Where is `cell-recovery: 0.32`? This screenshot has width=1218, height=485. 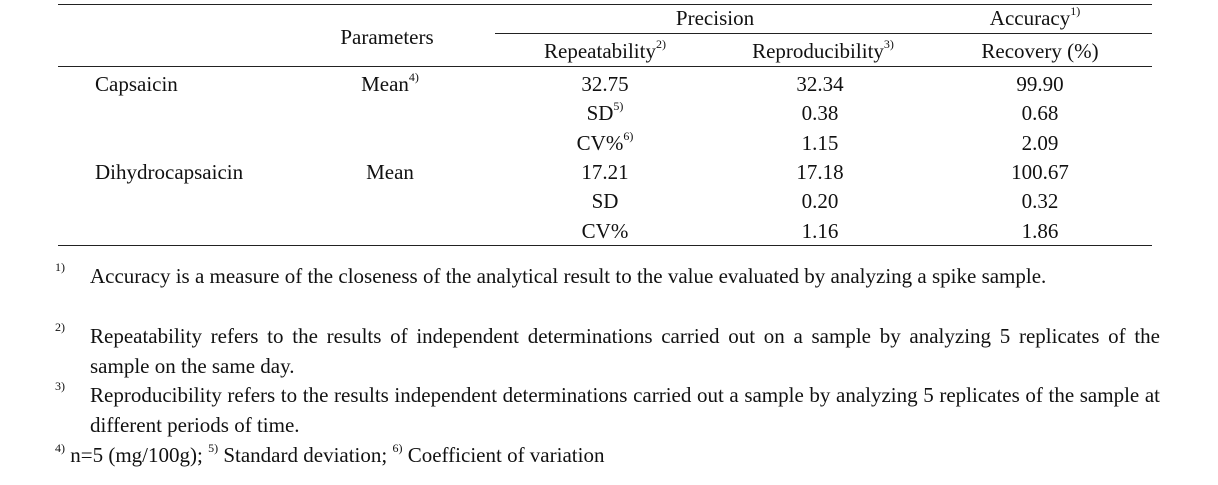
cell-recovery: 0.32 is located at coordinates (1040, 201).